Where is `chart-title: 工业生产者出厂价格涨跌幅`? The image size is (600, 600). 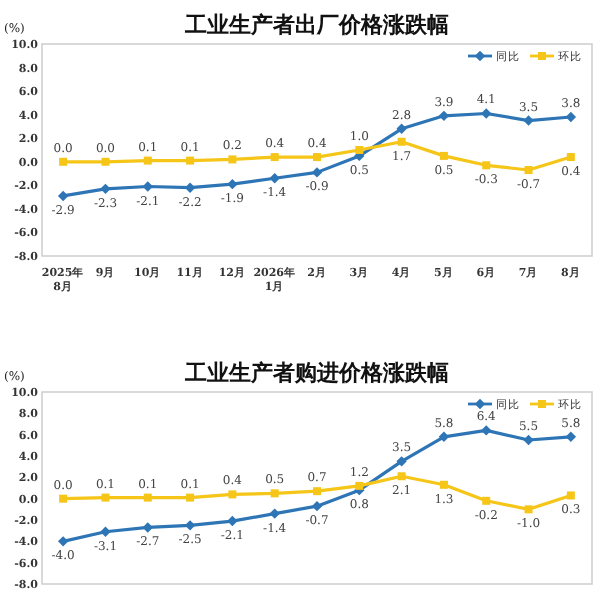 chart-title: 工业生产者出厂价格涨跌幅 is located at coordinates (316, 25).